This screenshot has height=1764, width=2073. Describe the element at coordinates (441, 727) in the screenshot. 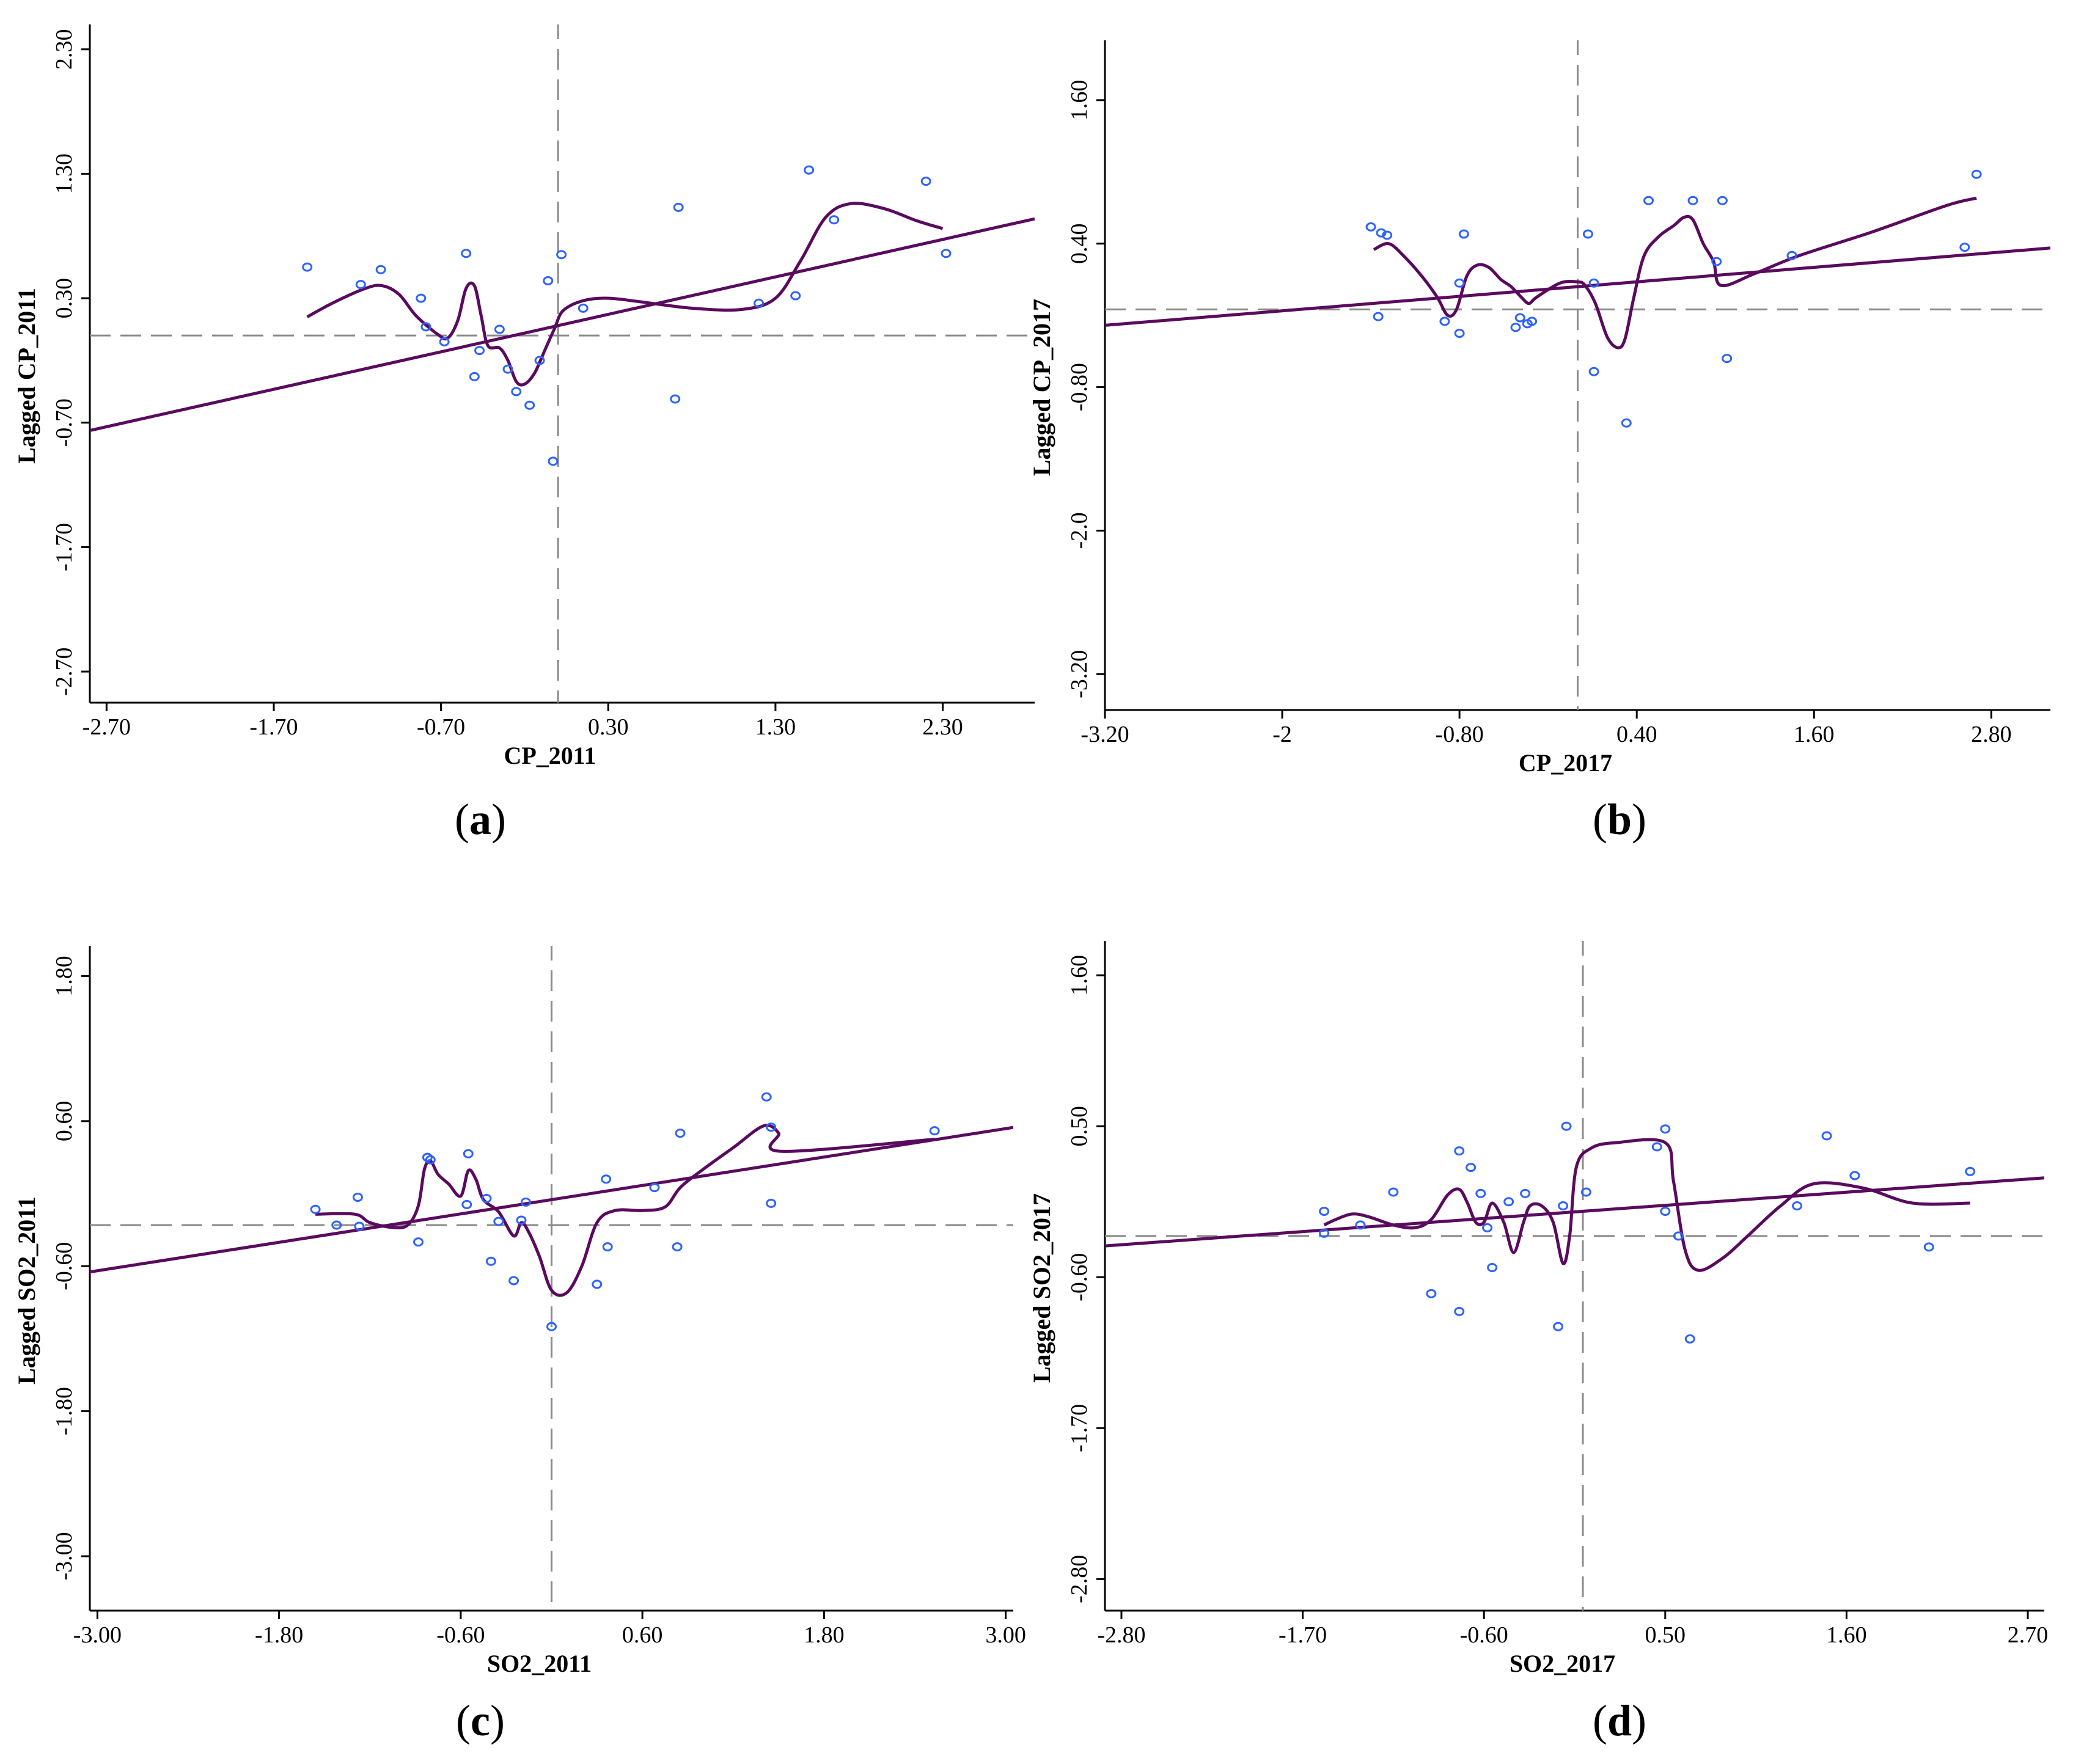

I see `x-tick-label: -0.70` at that location.